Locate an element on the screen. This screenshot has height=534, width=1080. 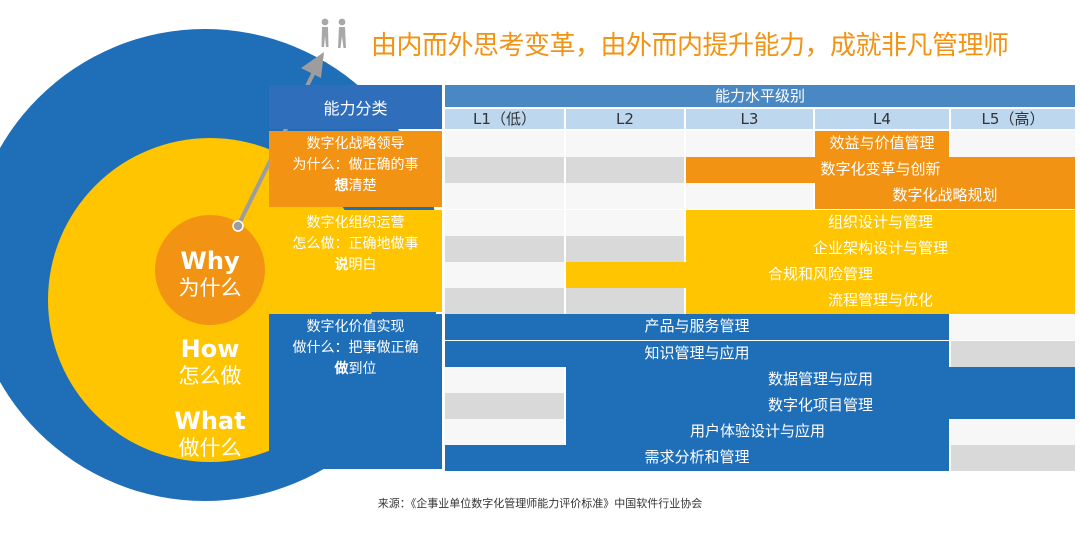
capability-bar: 企业架构设计与管理 is located at coordinates (880, 248).